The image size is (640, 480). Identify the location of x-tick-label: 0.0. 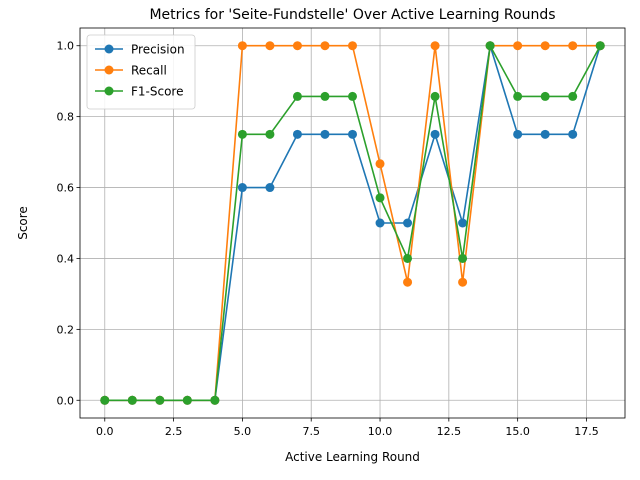
(105, 431).